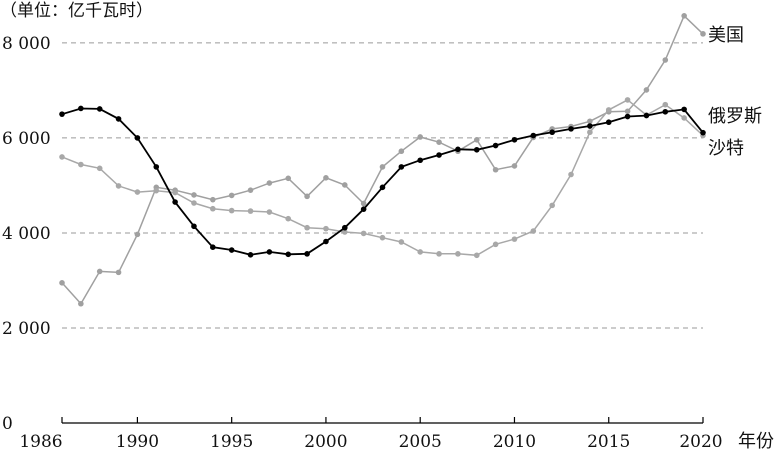  I want to click on x-tick-label-3: 2000, so click(325, 442).